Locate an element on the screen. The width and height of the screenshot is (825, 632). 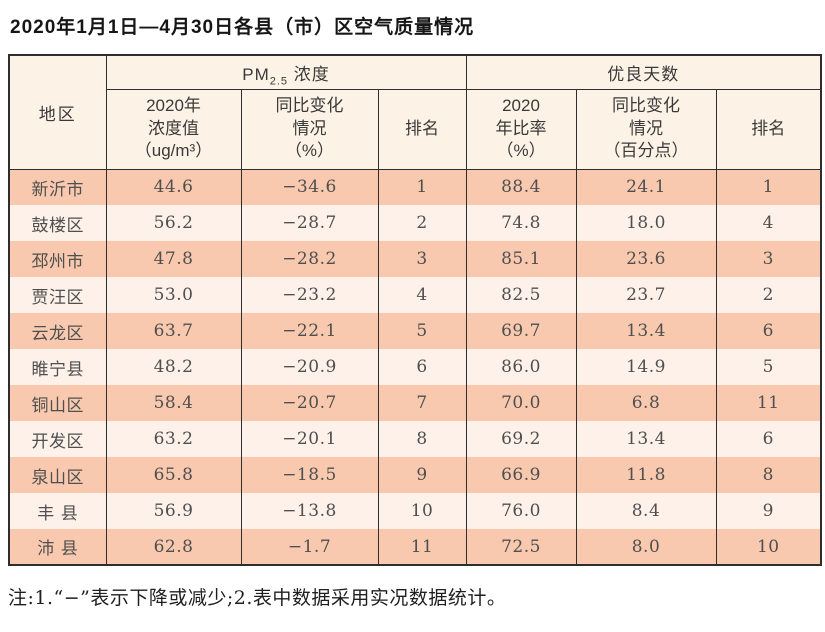
table-row: 睢宁县 48.2 −20.9 6 86.0 14.9 5 is located at coordinates (415, 367).